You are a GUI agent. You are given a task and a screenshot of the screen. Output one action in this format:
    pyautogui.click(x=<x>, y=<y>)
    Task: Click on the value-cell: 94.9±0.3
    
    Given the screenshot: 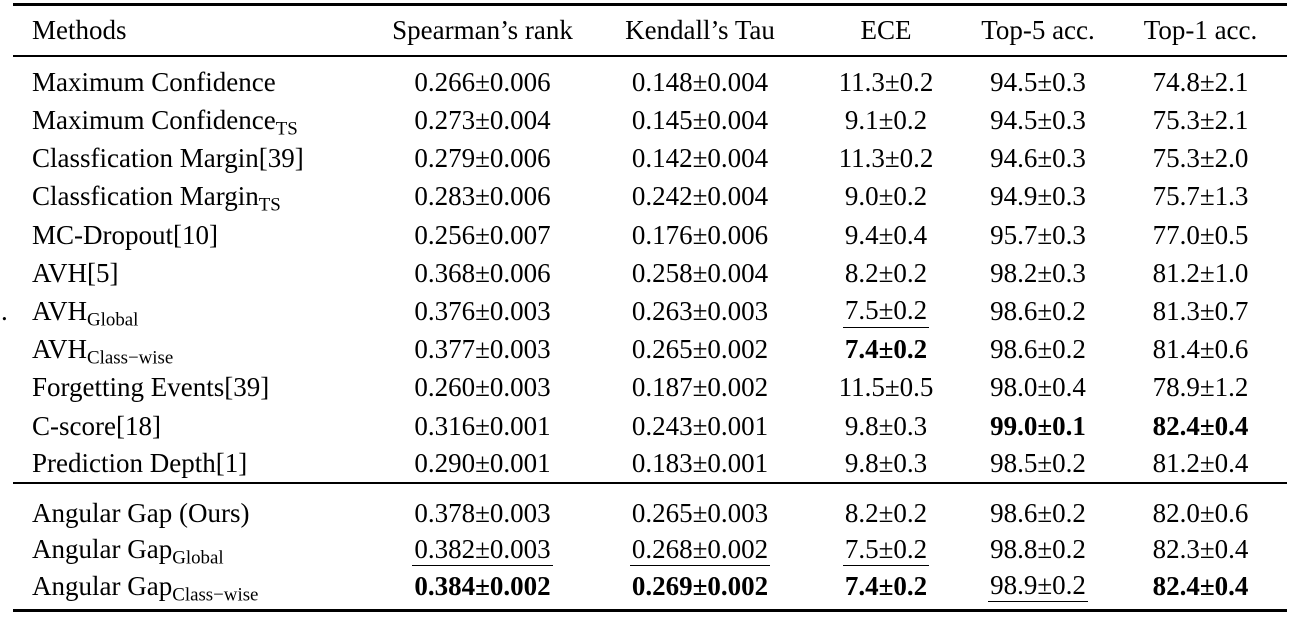 What is the action you would take?
    pyautogui.click(x=1038, y=197)
    